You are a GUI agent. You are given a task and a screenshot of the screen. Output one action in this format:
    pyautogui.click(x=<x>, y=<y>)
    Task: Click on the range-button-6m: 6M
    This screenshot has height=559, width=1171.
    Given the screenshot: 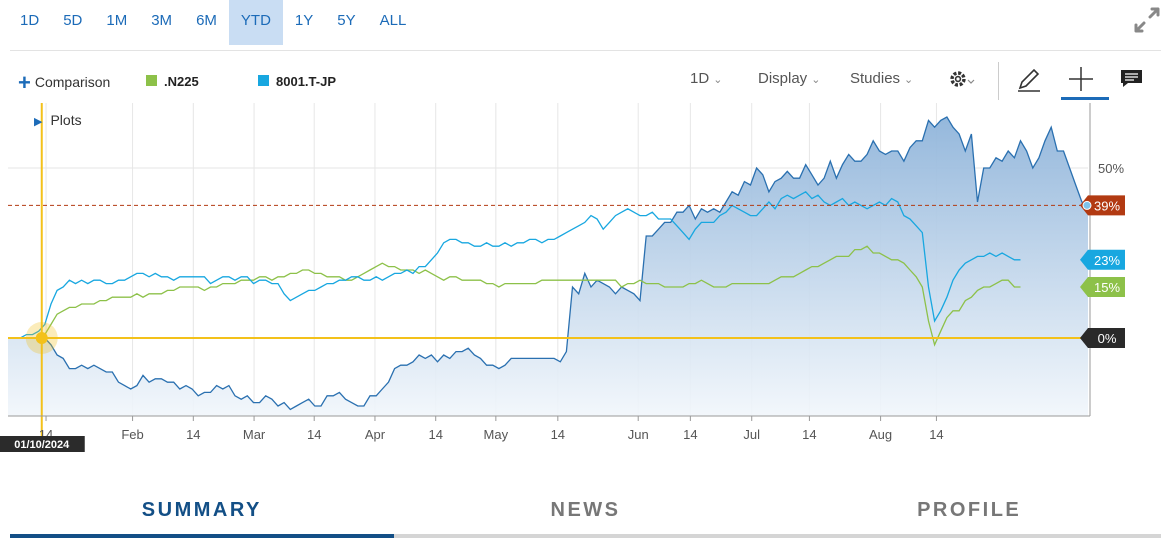 What is the action you would take?
    pyautogui.click(x=206, y=20)
    